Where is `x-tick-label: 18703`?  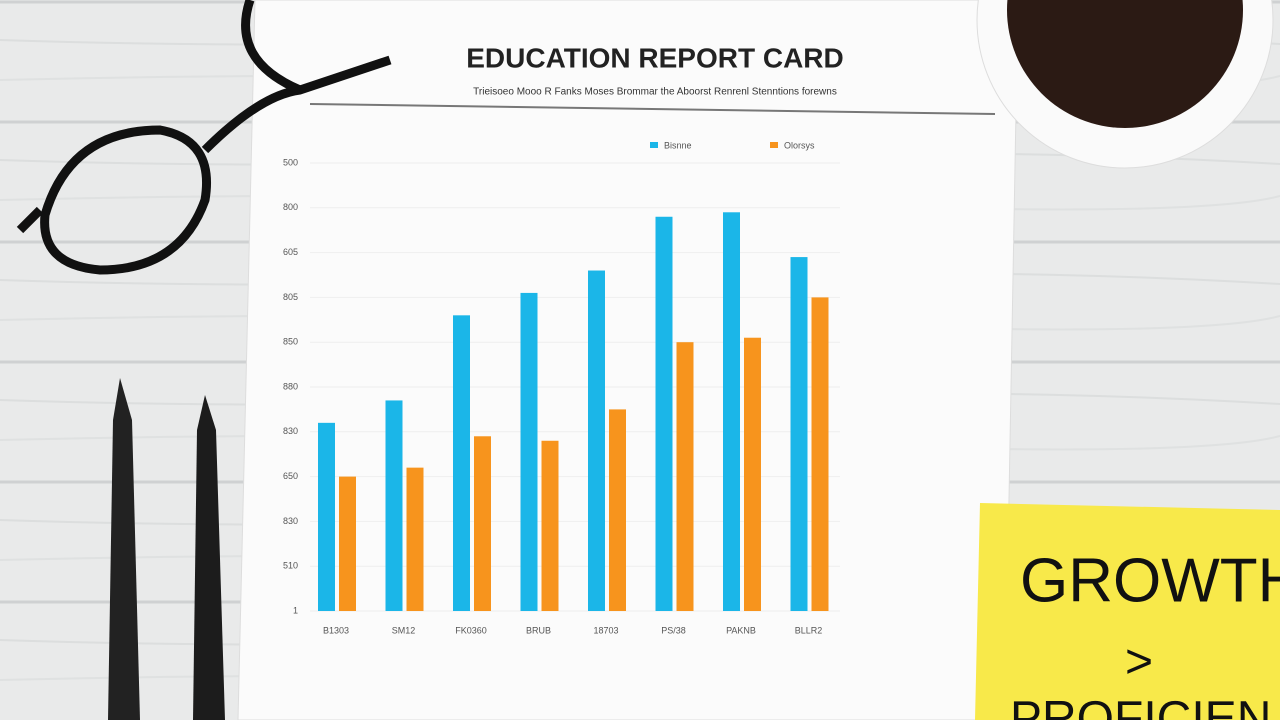
x-tick-label: 18703 is located at coordinates (605, 630).